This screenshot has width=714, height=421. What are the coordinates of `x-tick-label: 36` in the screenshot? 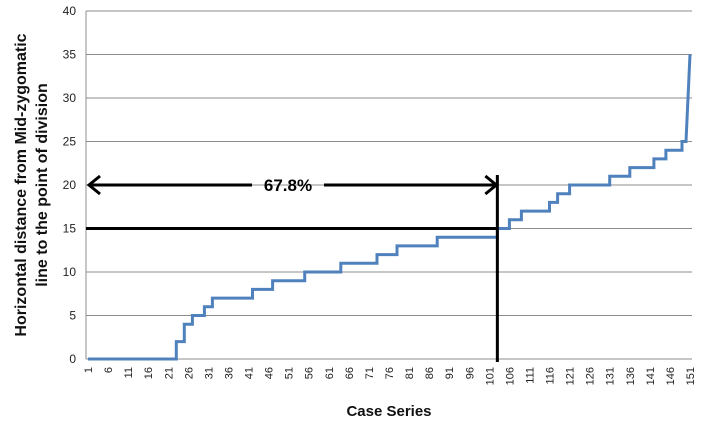 It's located at (229, 373).